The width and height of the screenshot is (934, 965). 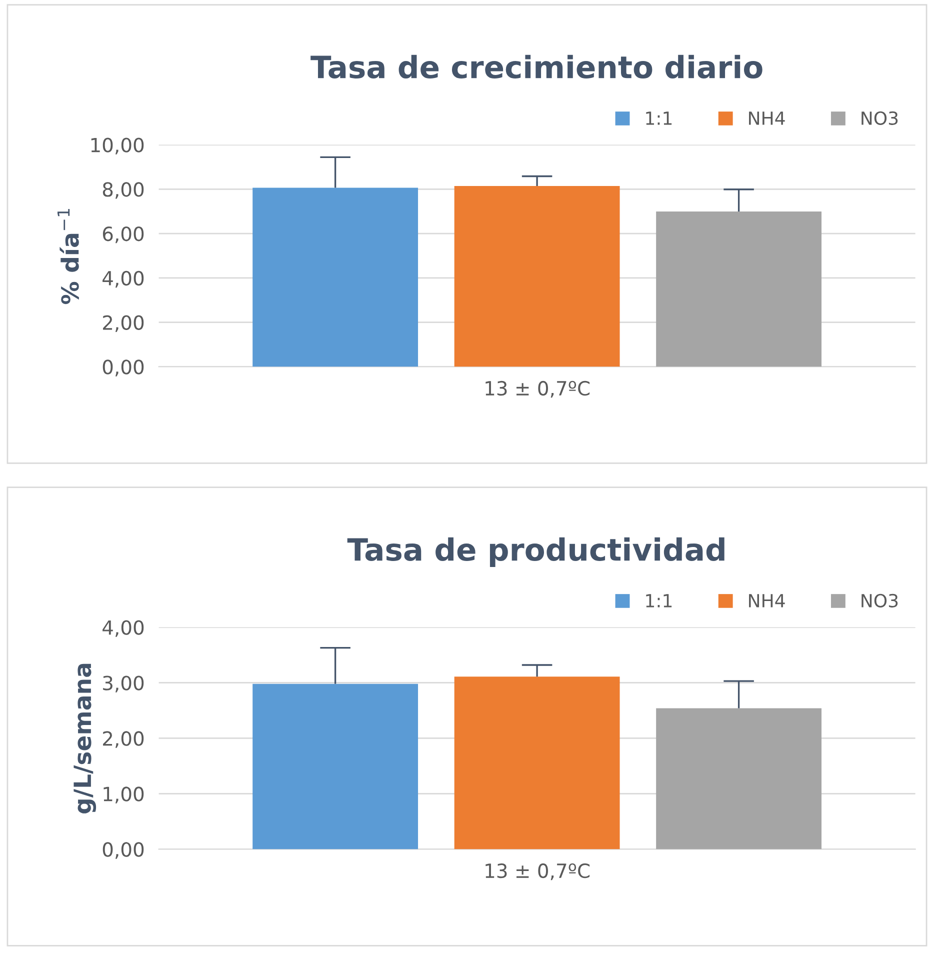 I want to click on y-tick-label: 8,00, so click(x=123, y=190).